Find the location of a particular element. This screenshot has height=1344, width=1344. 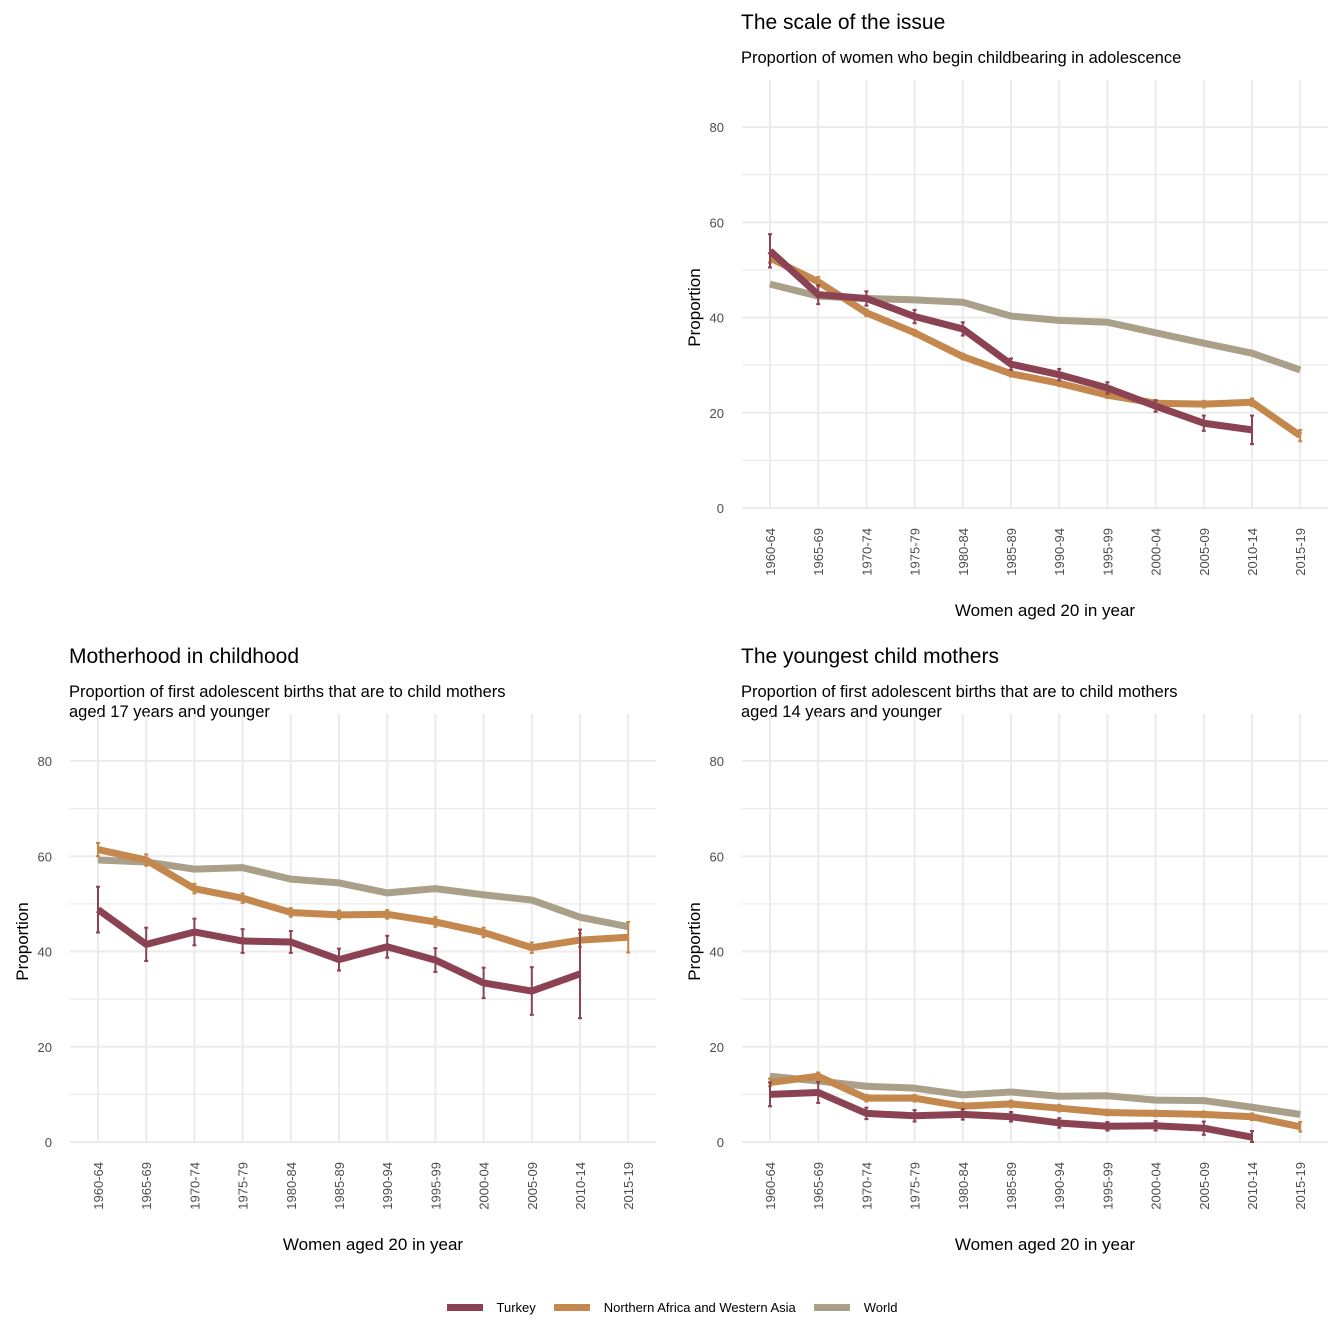

x-tick-label: 2005-09 is located at coordinates (1204, 1186).